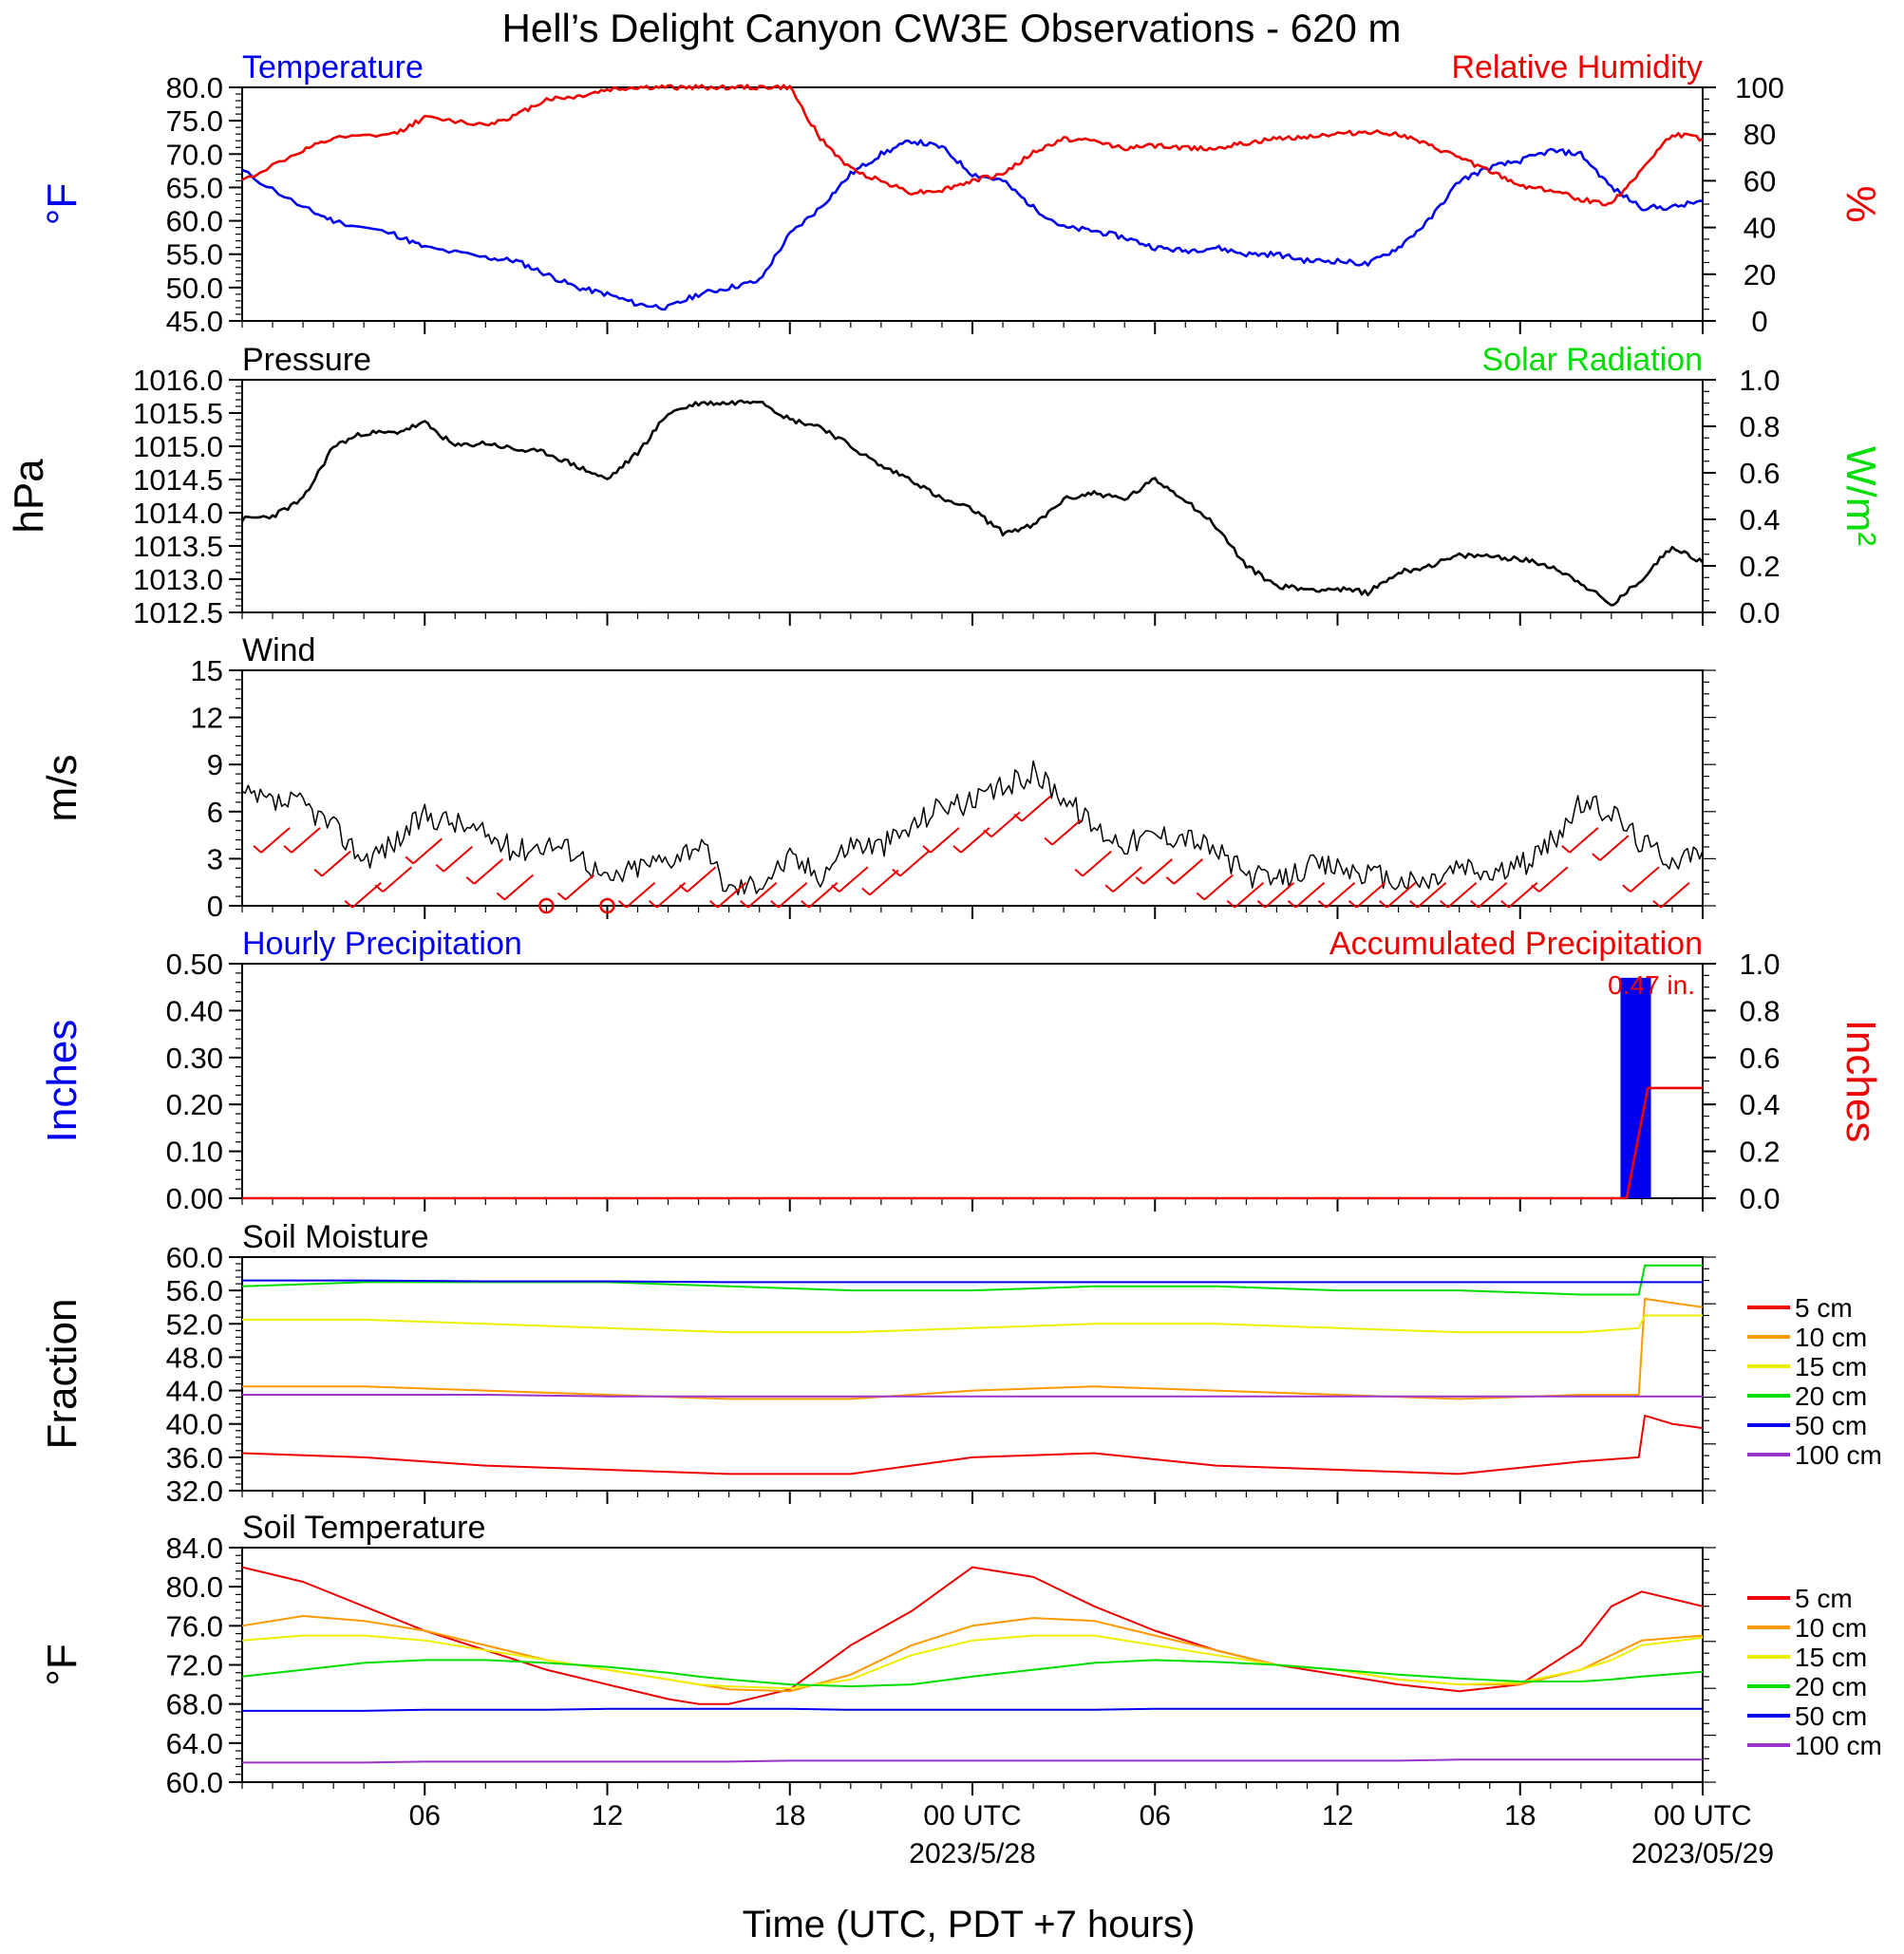 This screenshot has width=1904, height=1954. What do you see at coordinates (972, 1816) in the screenshot?
I see `x-tick-label: 00 UTC` at bounding box center [972, 1816].